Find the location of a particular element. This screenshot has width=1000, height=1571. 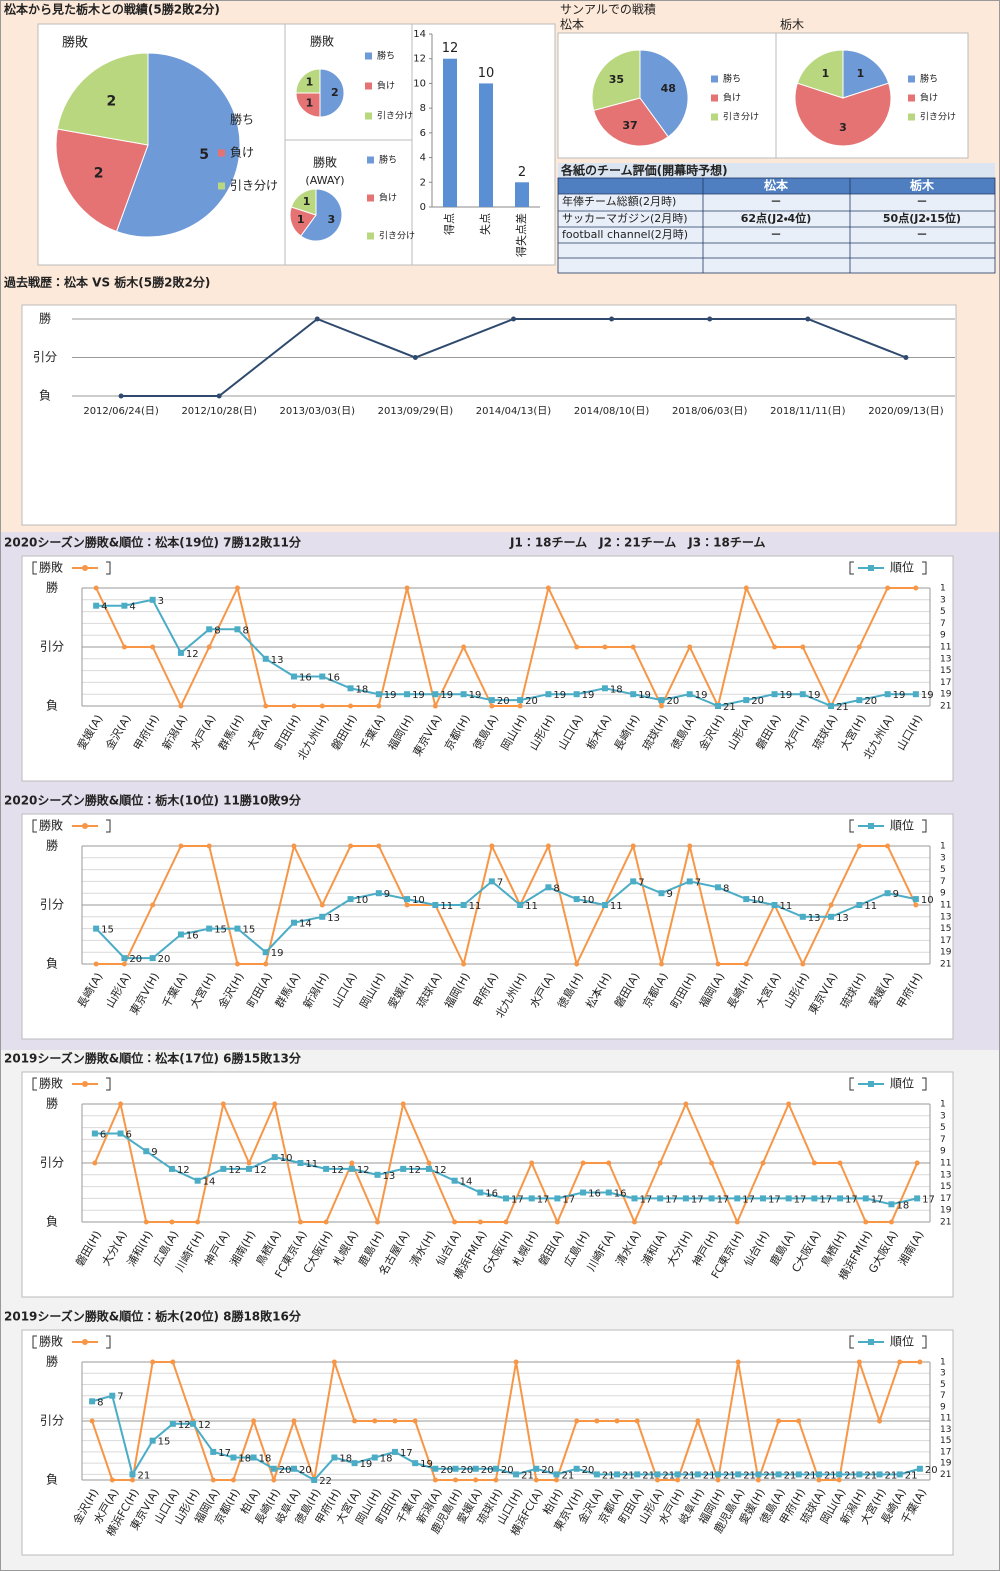

x-tick-label: 2013/03/03(日) is located at coordinates (318, 411).